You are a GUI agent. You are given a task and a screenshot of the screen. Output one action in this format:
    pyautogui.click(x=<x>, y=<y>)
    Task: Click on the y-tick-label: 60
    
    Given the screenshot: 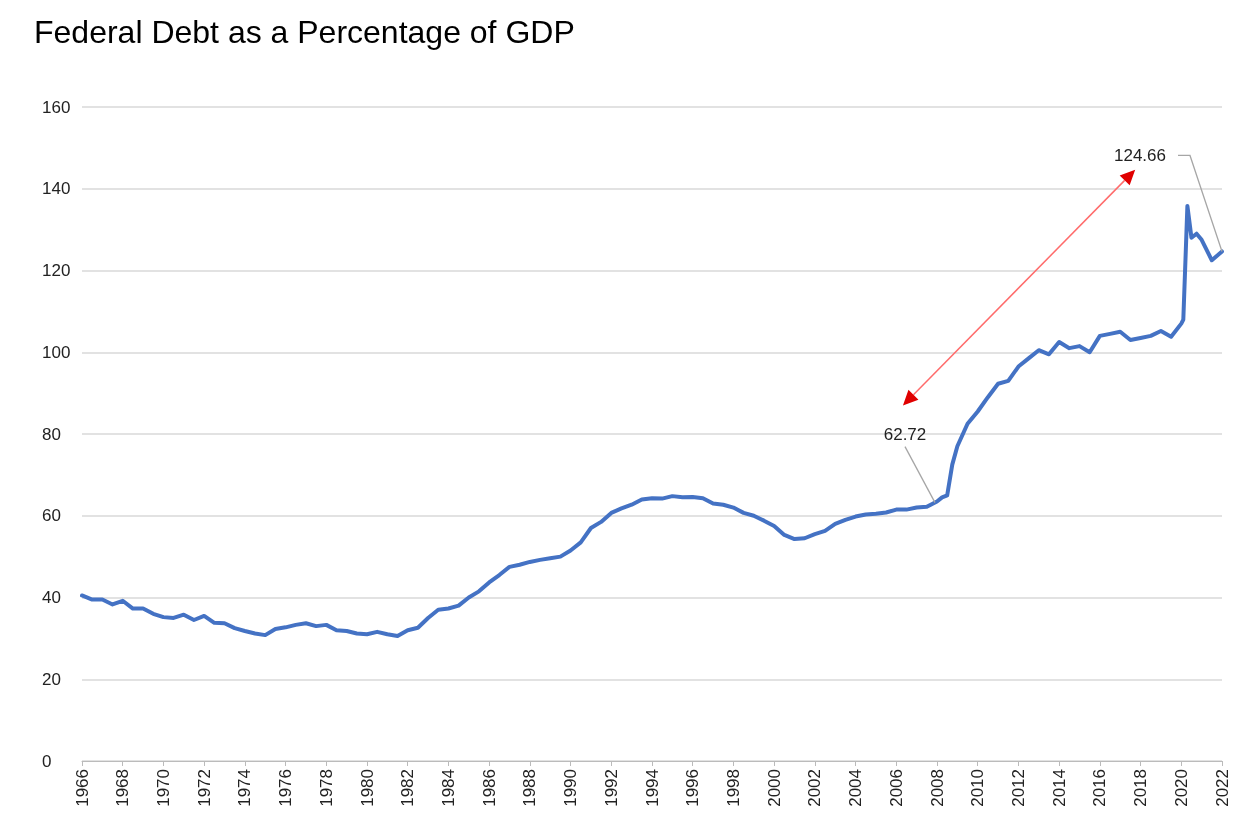 What is the action you would take?
    pyautogui.click(x=51, y=516)
    